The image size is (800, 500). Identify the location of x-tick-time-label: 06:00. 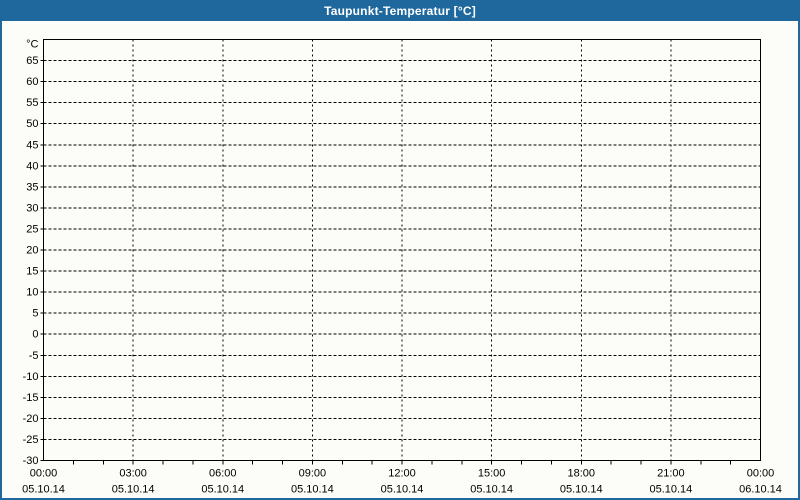
(223, 474).